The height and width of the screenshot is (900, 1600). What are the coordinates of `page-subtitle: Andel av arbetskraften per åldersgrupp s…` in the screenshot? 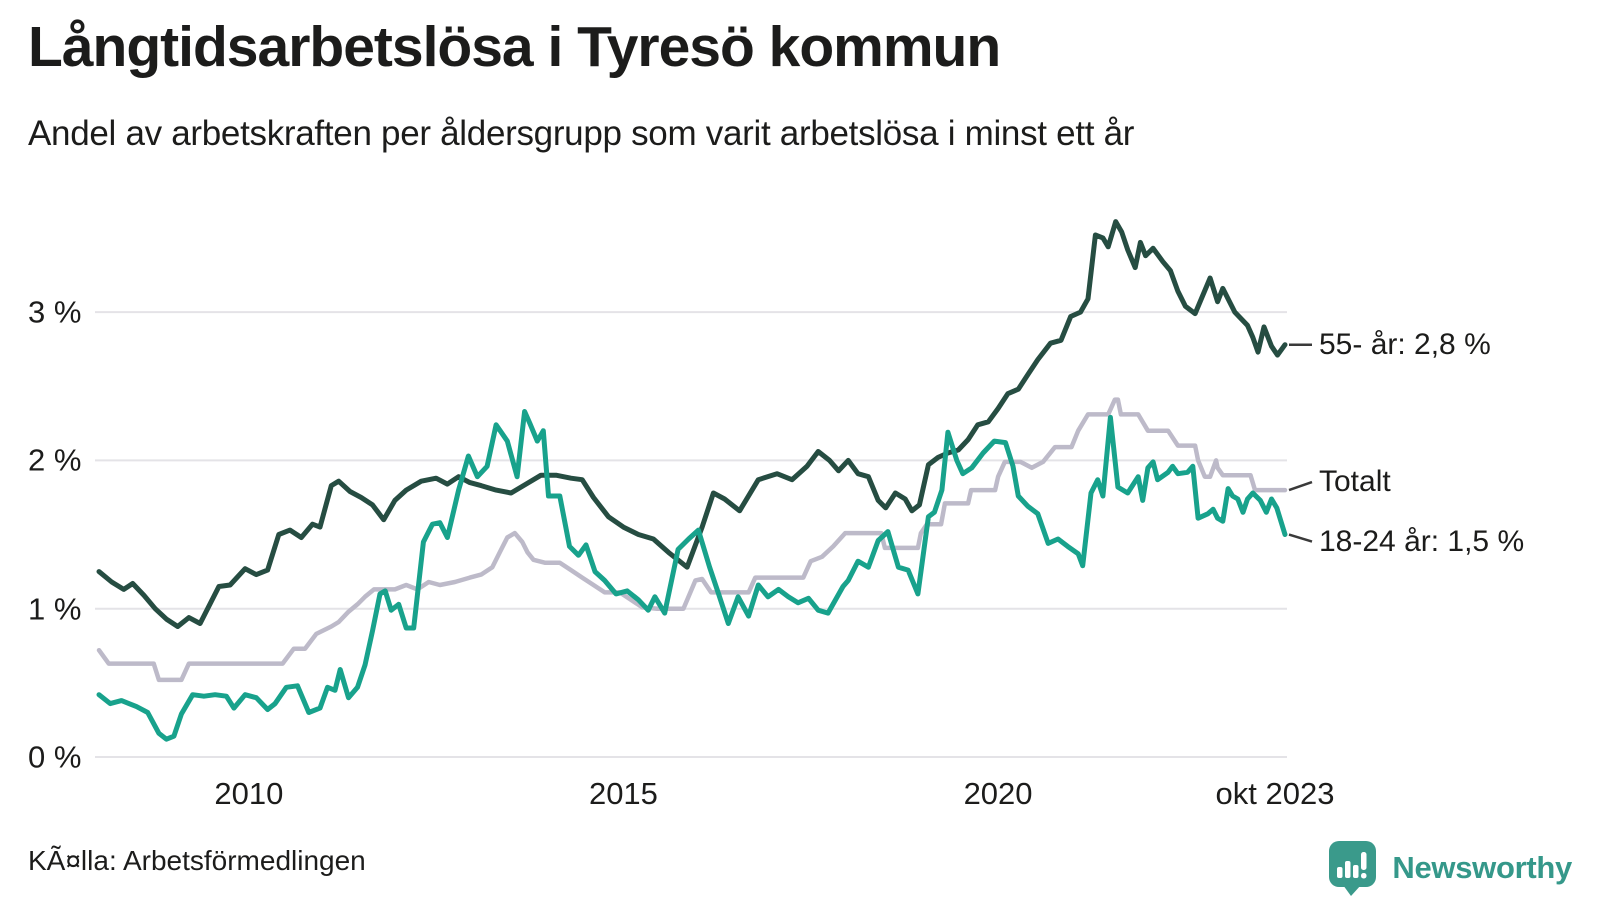 It's located at (581, 133).